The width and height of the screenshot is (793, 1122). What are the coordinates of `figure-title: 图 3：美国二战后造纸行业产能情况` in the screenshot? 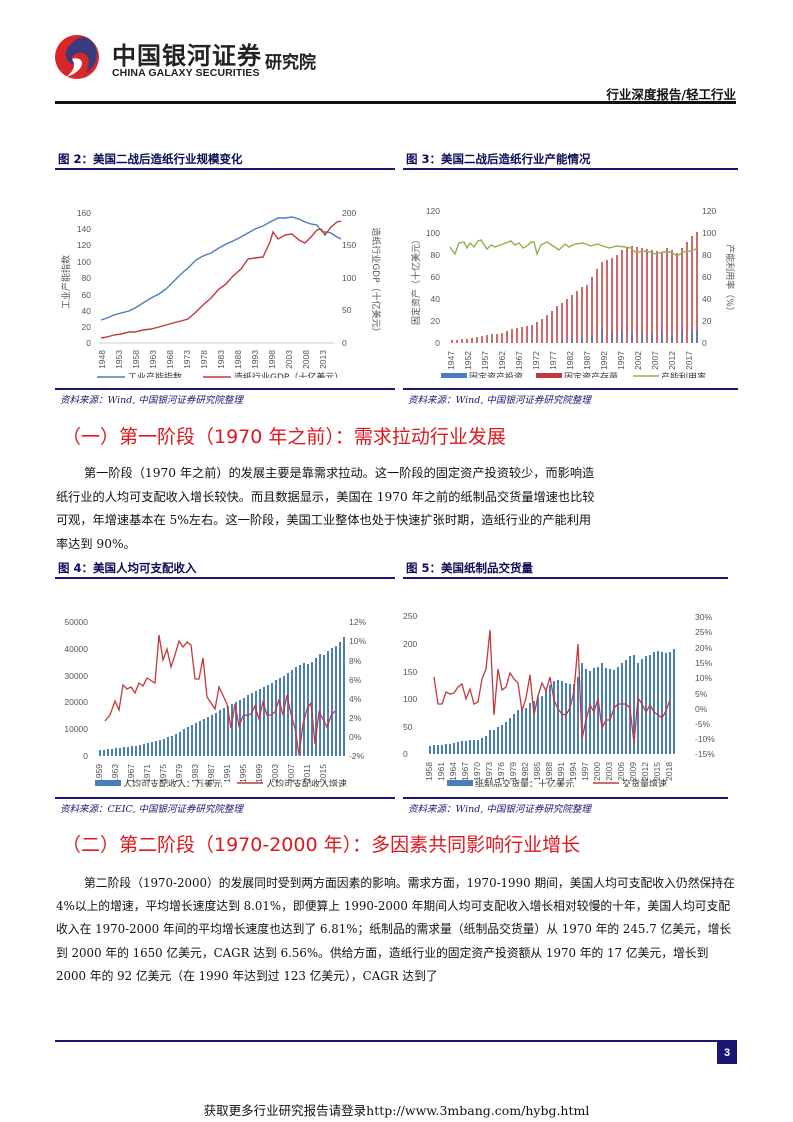 It's located at (498, 159).